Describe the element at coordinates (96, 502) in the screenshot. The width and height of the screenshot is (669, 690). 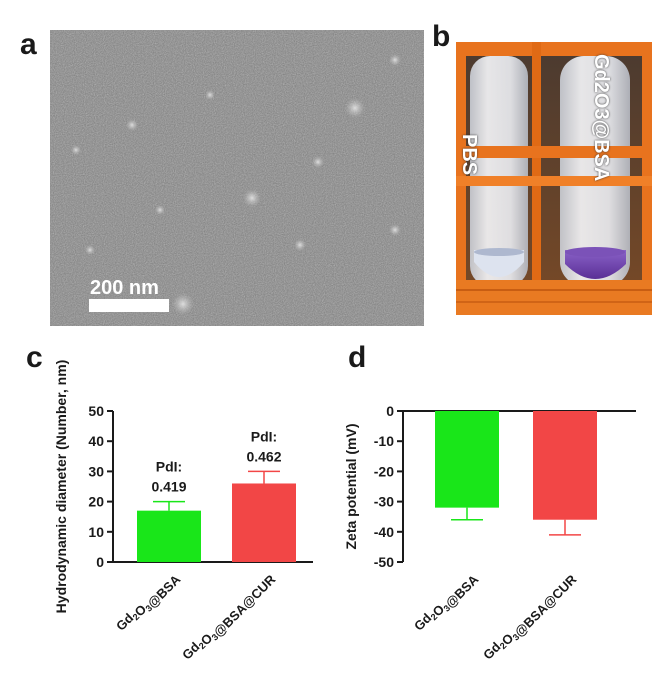
I see `y-tick-label: 20` at that location.